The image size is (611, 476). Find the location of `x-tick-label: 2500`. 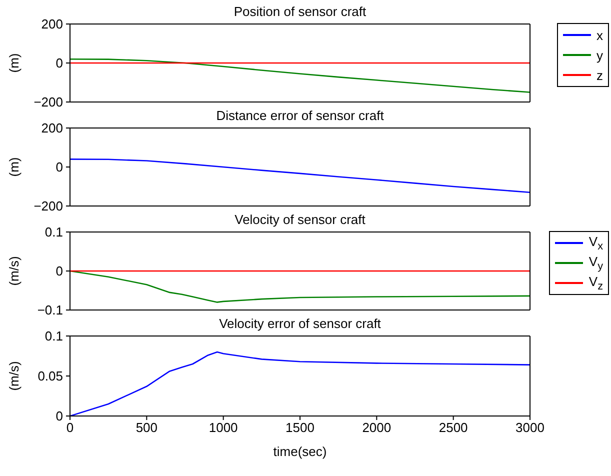

x-tick-label: 2500 is located at coordinates (453, 428).